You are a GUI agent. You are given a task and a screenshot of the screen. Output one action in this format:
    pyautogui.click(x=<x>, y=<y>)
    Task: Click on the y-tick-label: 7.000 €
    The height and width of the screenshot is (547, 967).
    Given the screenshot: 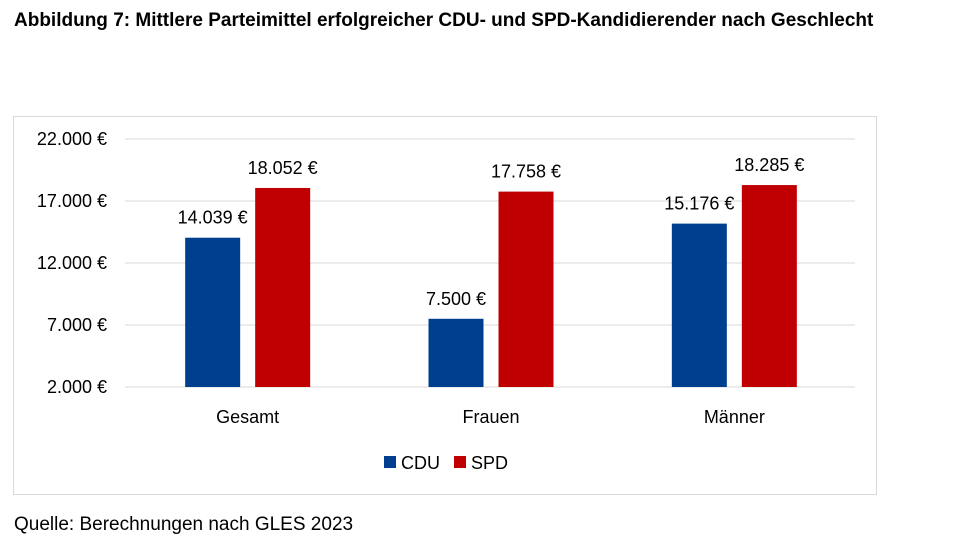 What is the action you would take?
    pyautogui.click(x=77, y=325)
    